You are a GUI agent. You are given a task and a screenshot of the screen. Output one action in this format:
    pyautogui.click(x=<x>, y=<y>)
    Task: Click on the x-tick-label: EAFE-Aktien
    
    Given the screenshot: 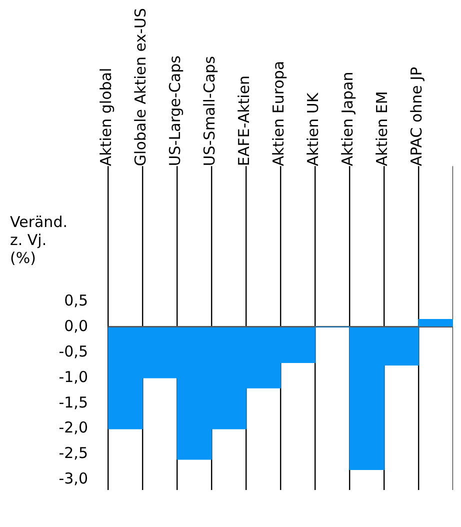 What is the action you would take?
    pyautogui.click(x=244, y=120)
    